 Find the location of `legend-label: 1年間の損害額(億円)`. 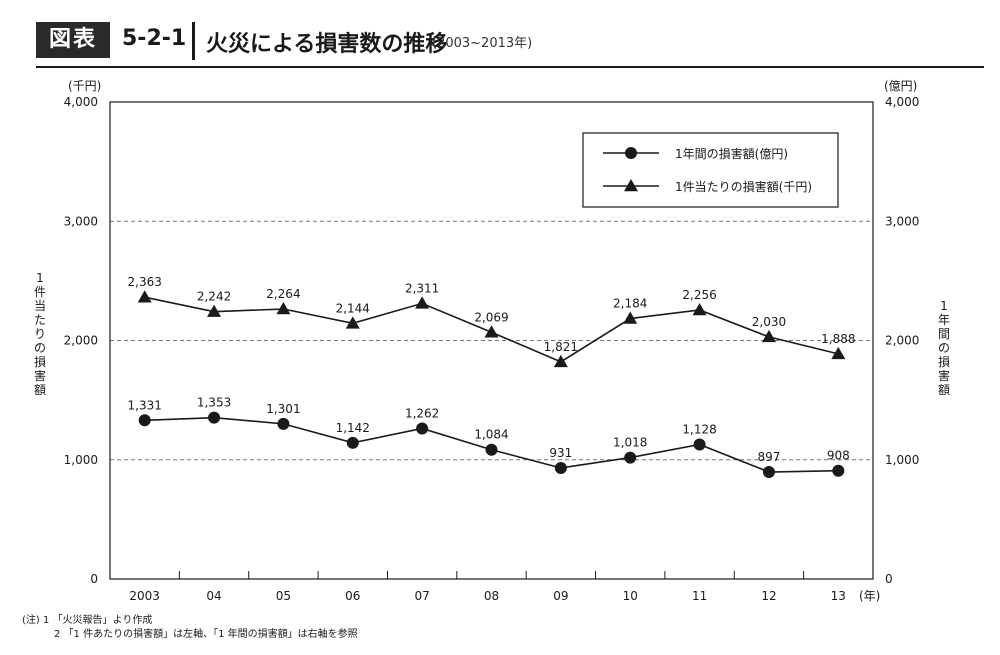

legend-label: 1年間の損害額(億円) is located at coordinates (731, 153).